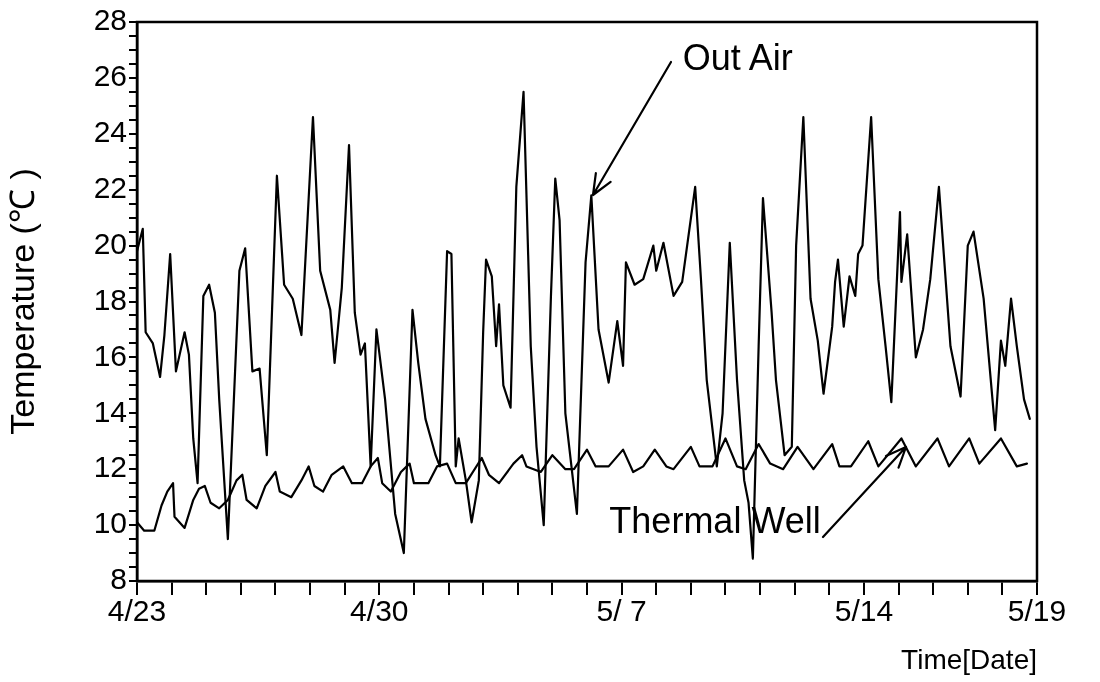 This screenshot has width=1100, height=682. Describe the element at coordinates (969, 659) in the screenshot. I see `x-axis-title: Time[Date]` at that location.